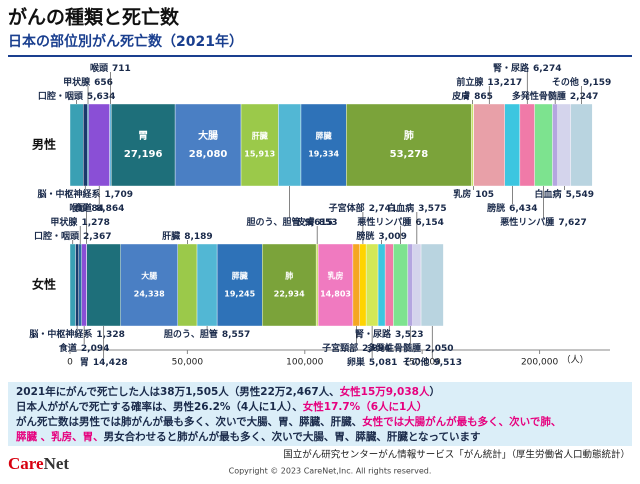 This screenshot has height=484, width=640. Describe the element at coordinates (462, 194) in the screenshot. I see `segment-name: 乳房` at that location.